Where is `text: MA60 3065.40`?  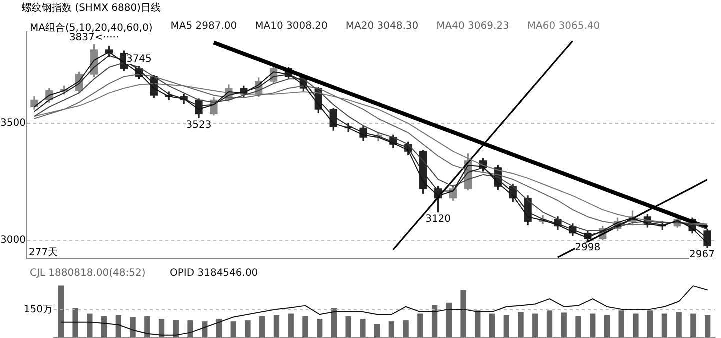
text: MA60 3065.40 is located at coordinates (563, 27).